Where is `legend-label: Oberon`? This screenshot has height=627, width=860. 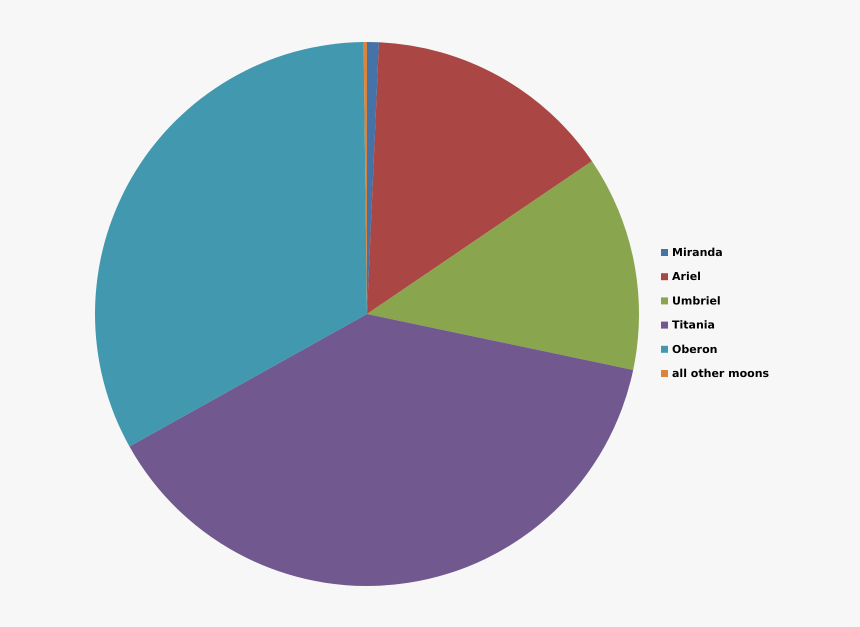 legend-label: Oberon is located at coordinates (695, 349).